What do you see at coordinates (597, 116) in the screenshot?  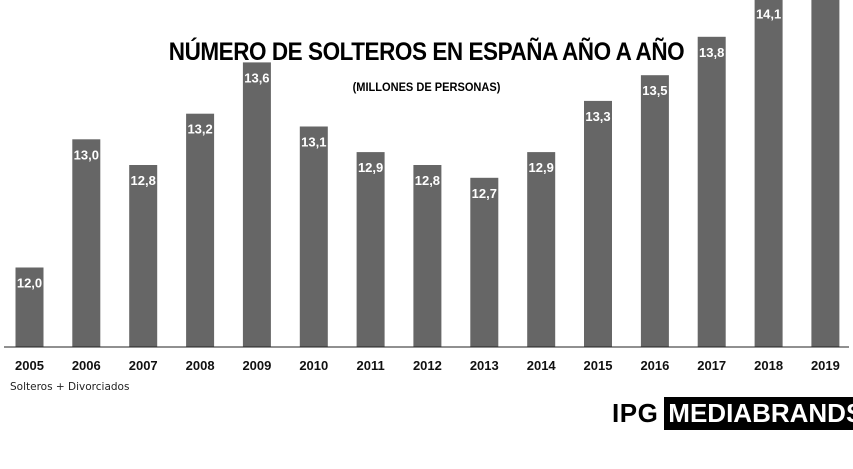 I see `data-label-2015: 13,3` at bounding box center [597, 116].